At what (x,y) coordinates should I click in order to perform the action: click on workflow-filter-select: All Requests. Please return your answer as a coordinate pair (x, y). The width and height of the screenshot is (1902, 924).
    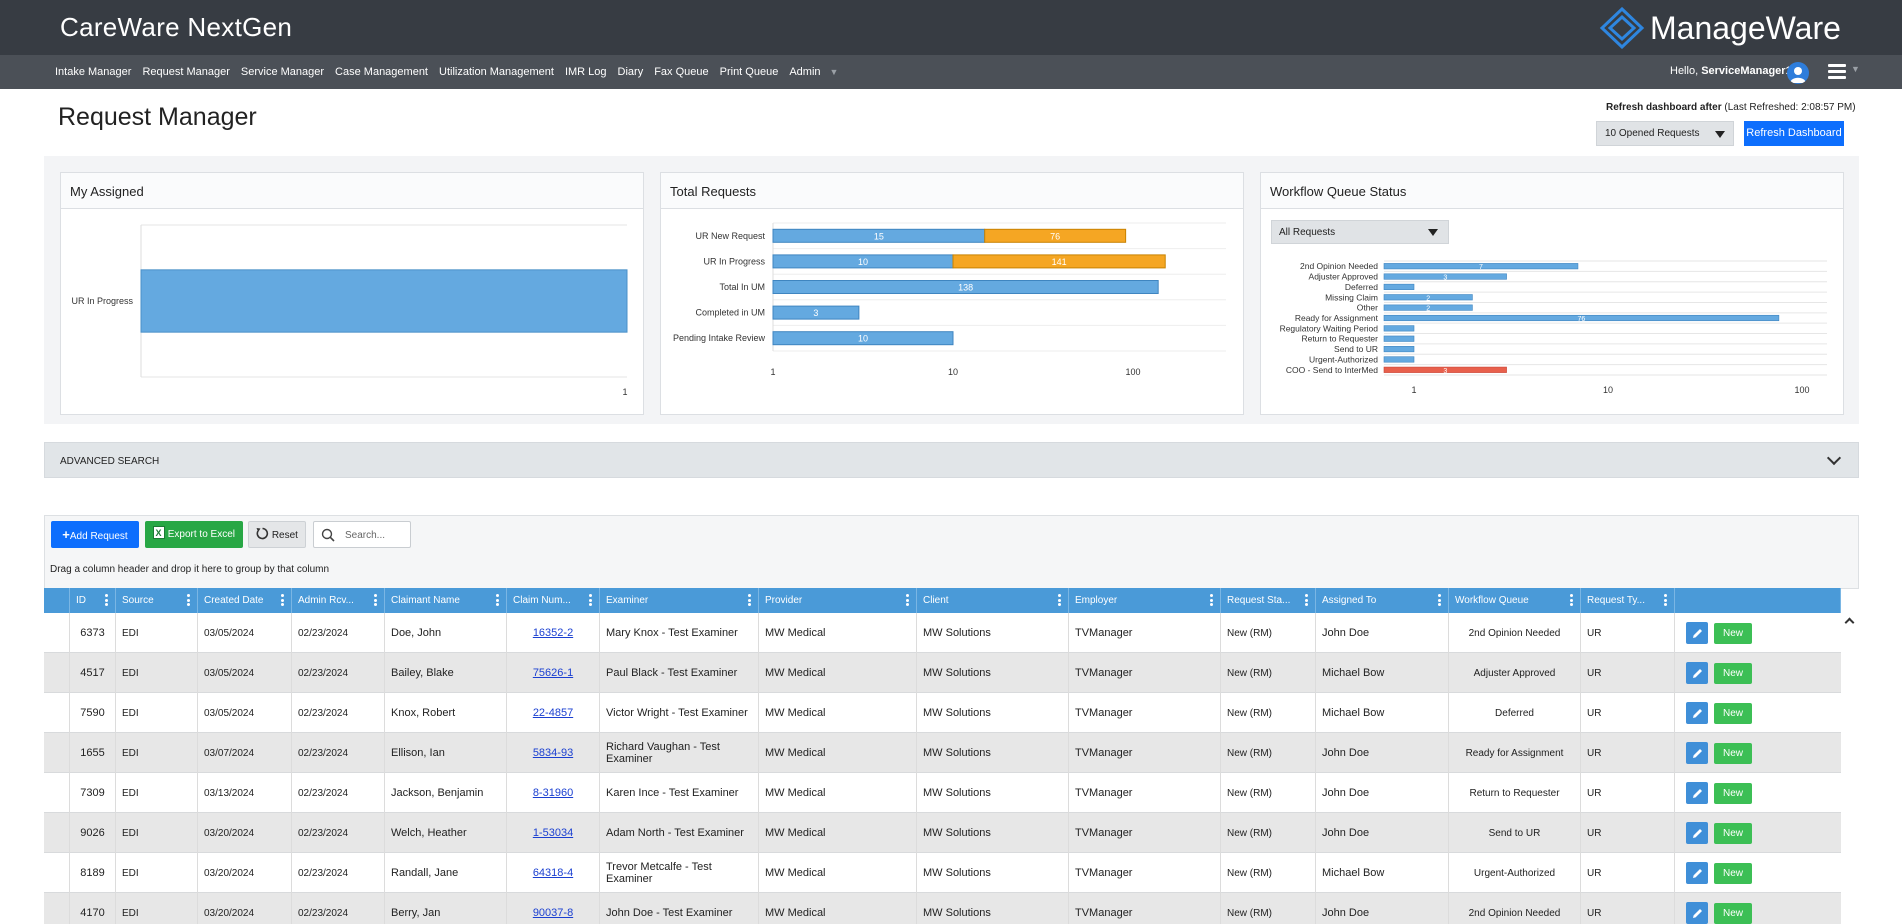
    Looking at the image, I should click on (1360, 232).